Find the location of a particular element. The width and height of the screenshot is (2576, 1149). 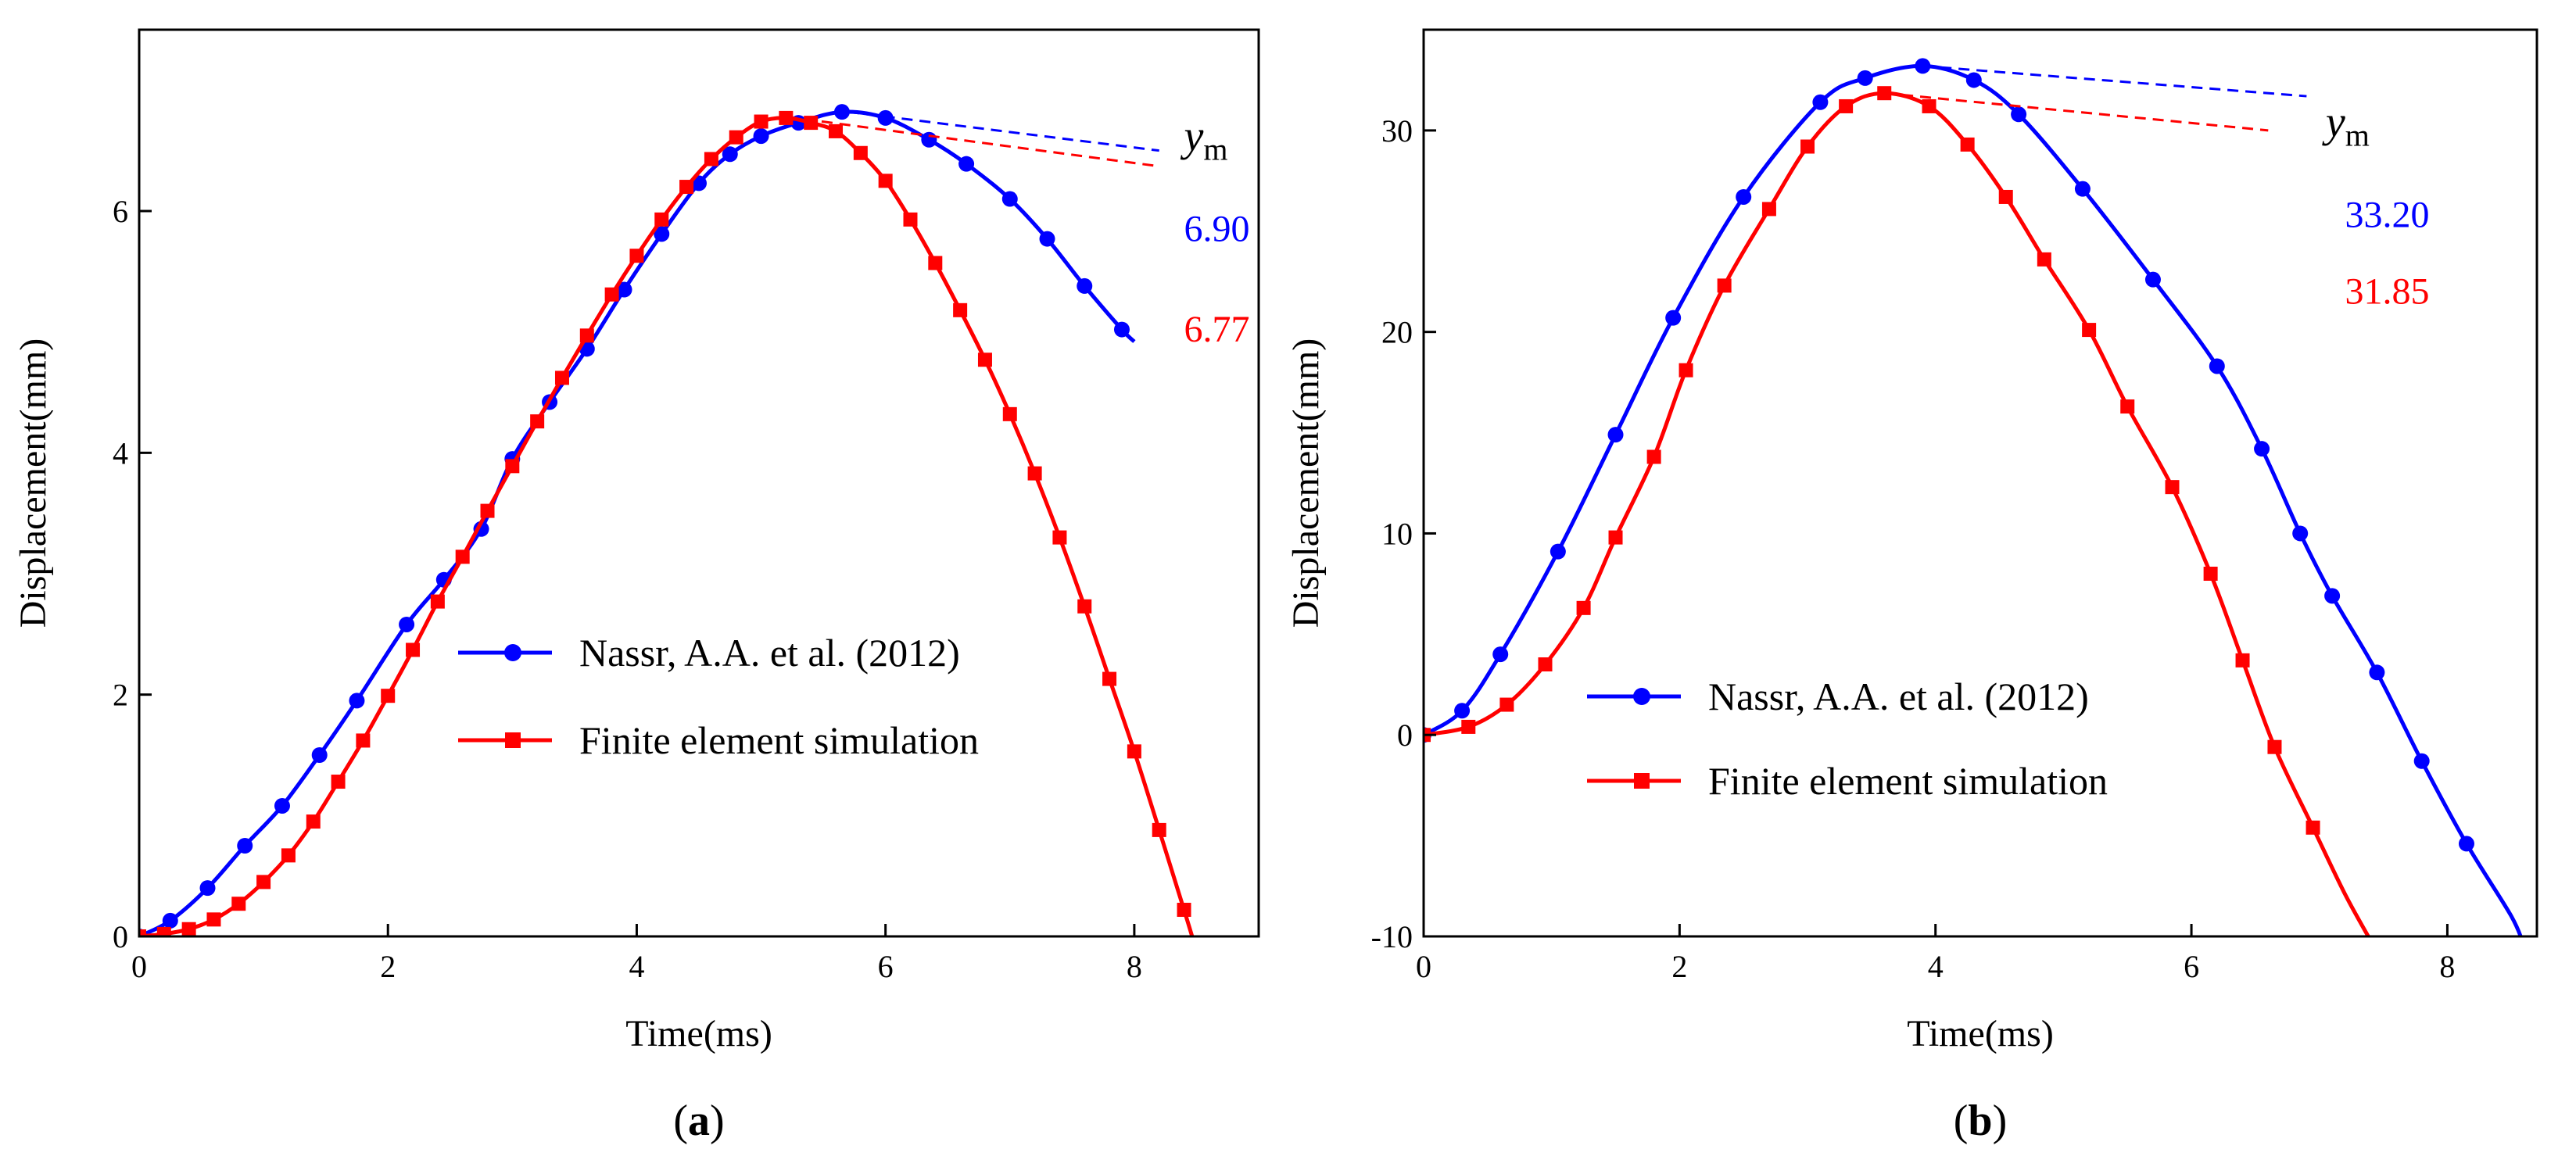

y-tick-label: 0 is located at coordinates (1405, 735).